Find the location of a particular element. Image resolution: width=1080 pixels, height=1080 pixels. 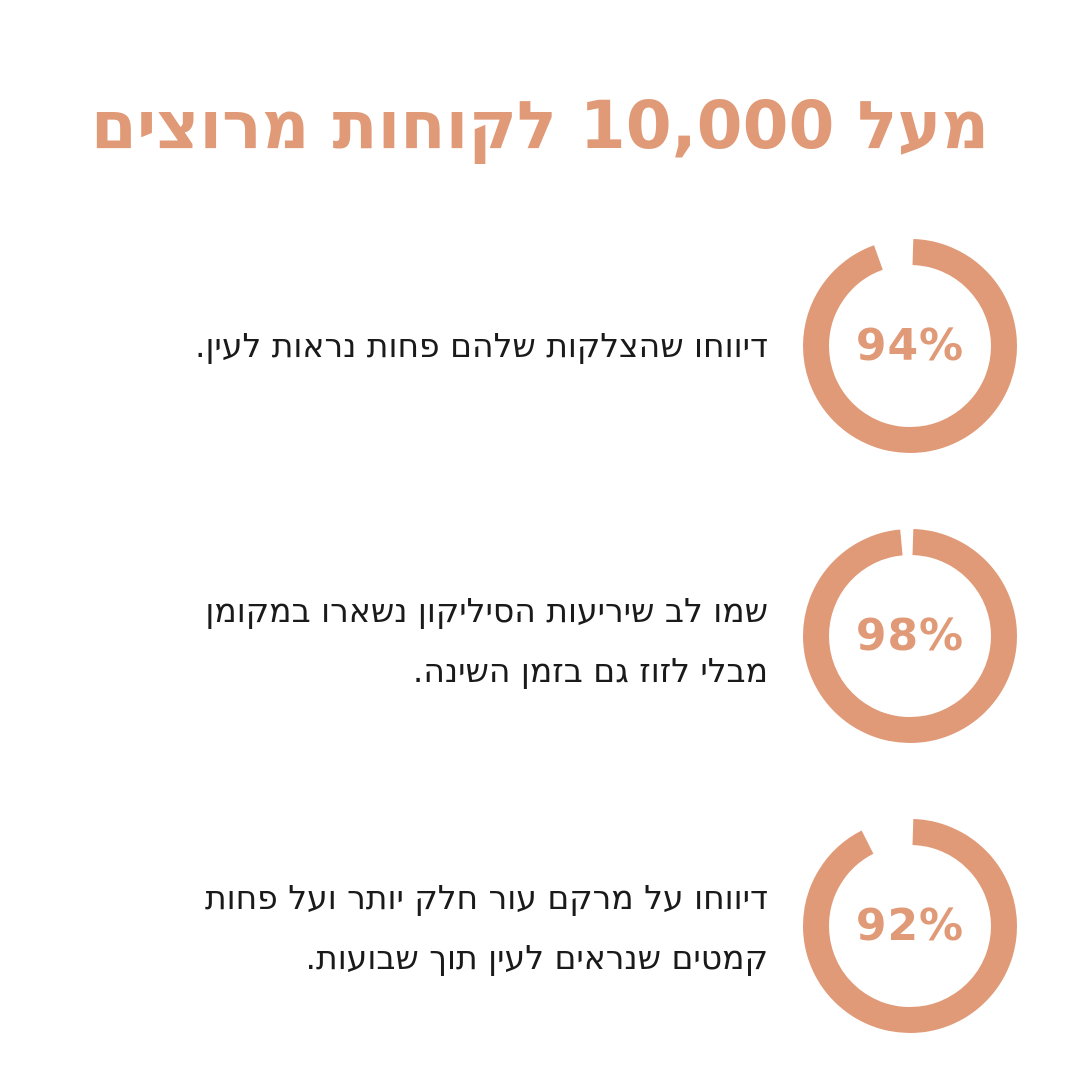

progress-ring: 92% is located at coordinates (910, 926).